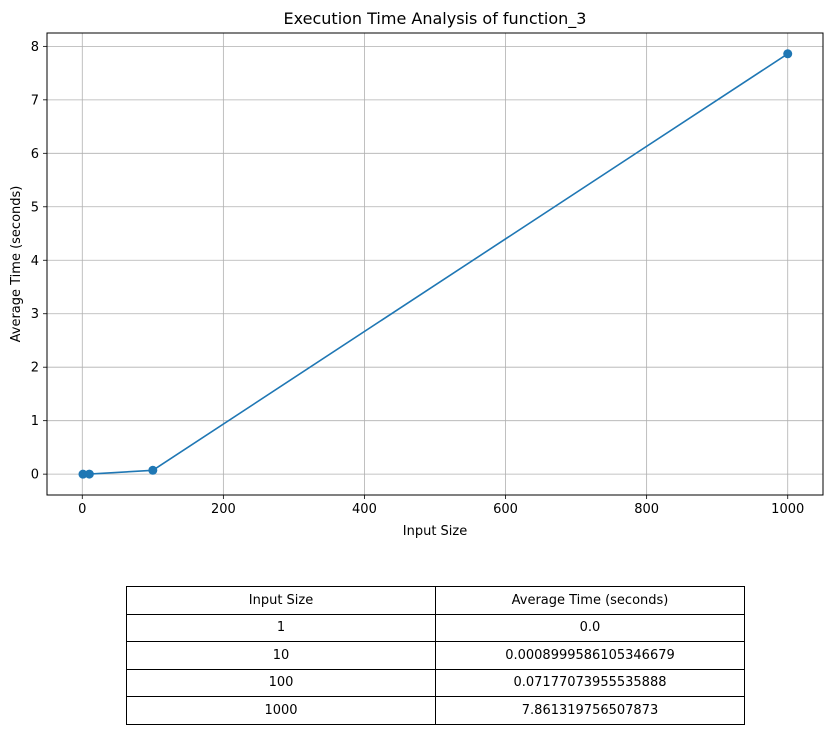  What do you see at coordinates (590, 655) in the screenshot?
I see `table-cell: 0.0008999586105346679` at bounding box center [590, 655].